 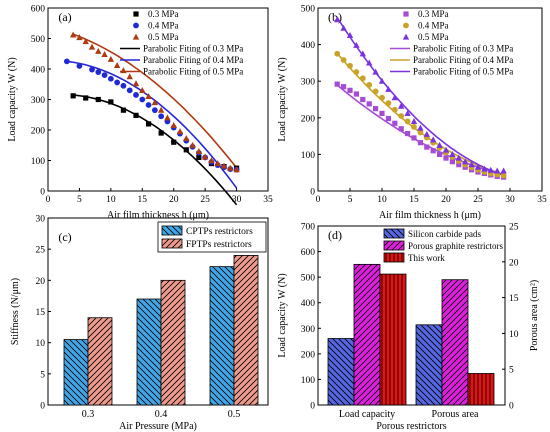 I want to click on y-tick-label-b: 200, so click(x=308, y=119).